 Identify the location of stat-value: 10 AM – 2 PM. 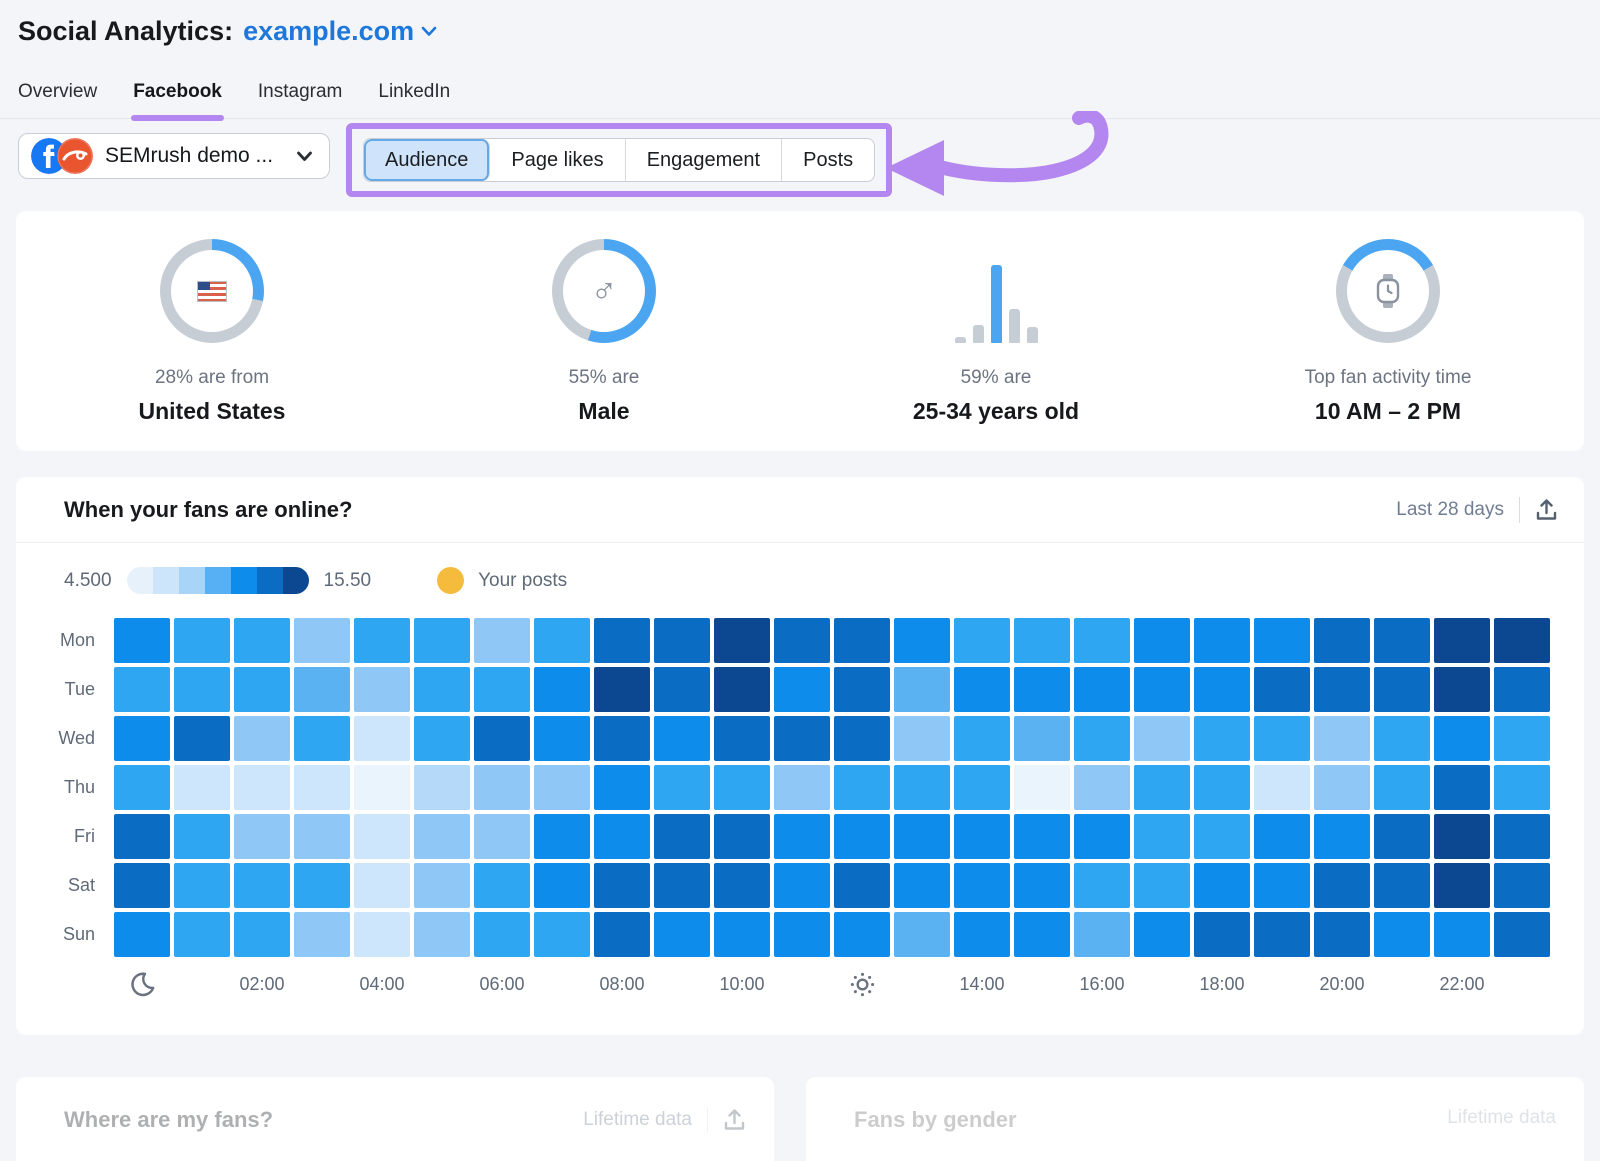
(1388, 411).